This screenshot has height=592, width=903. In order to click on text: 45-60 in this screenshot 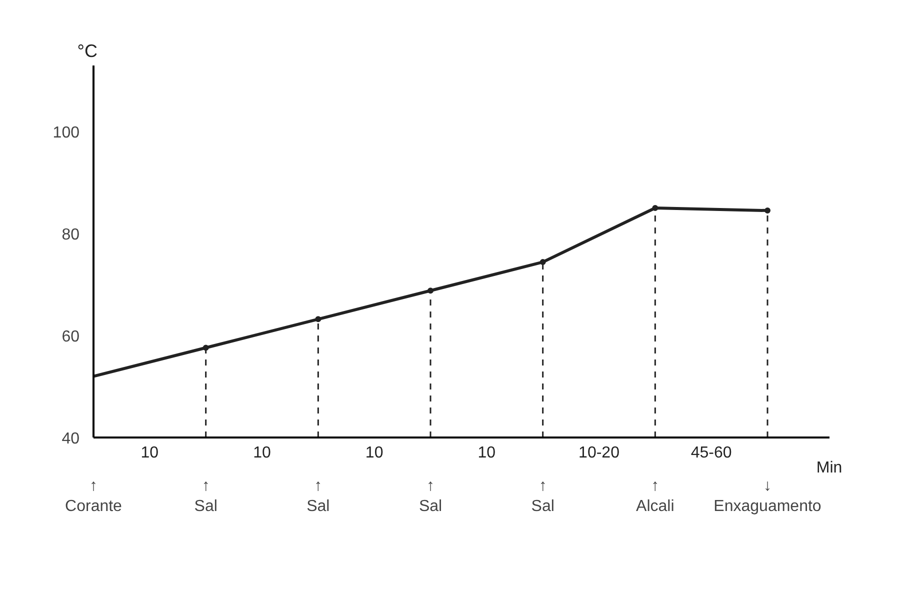, I will do `click(711, 453)`.